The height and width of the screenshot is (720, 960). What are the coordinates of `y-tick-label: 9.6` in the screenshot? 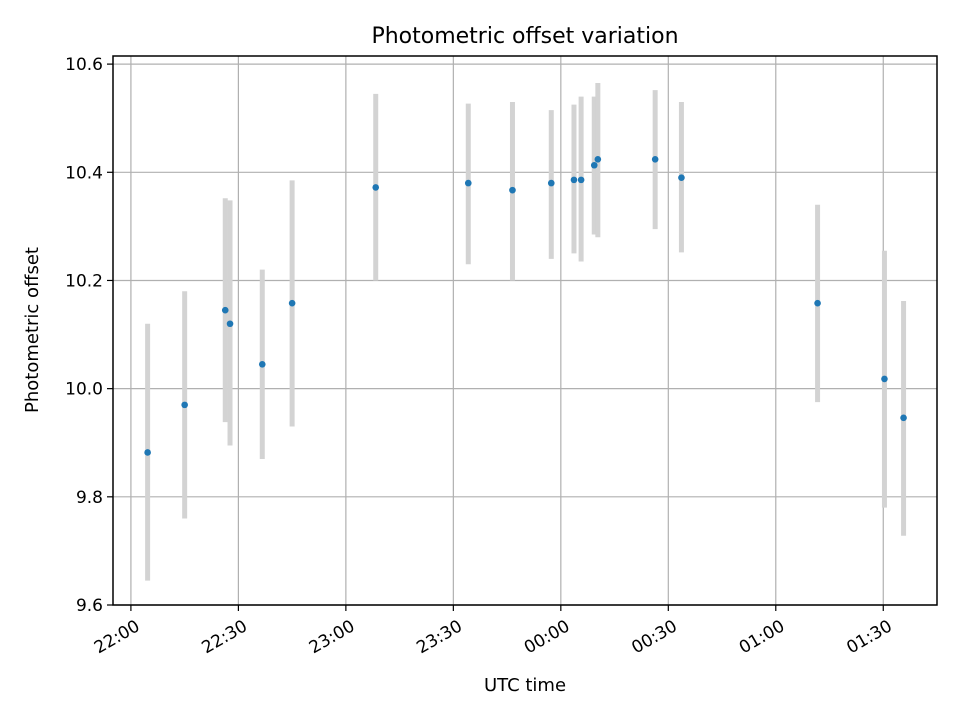 It's located at (89, 606).